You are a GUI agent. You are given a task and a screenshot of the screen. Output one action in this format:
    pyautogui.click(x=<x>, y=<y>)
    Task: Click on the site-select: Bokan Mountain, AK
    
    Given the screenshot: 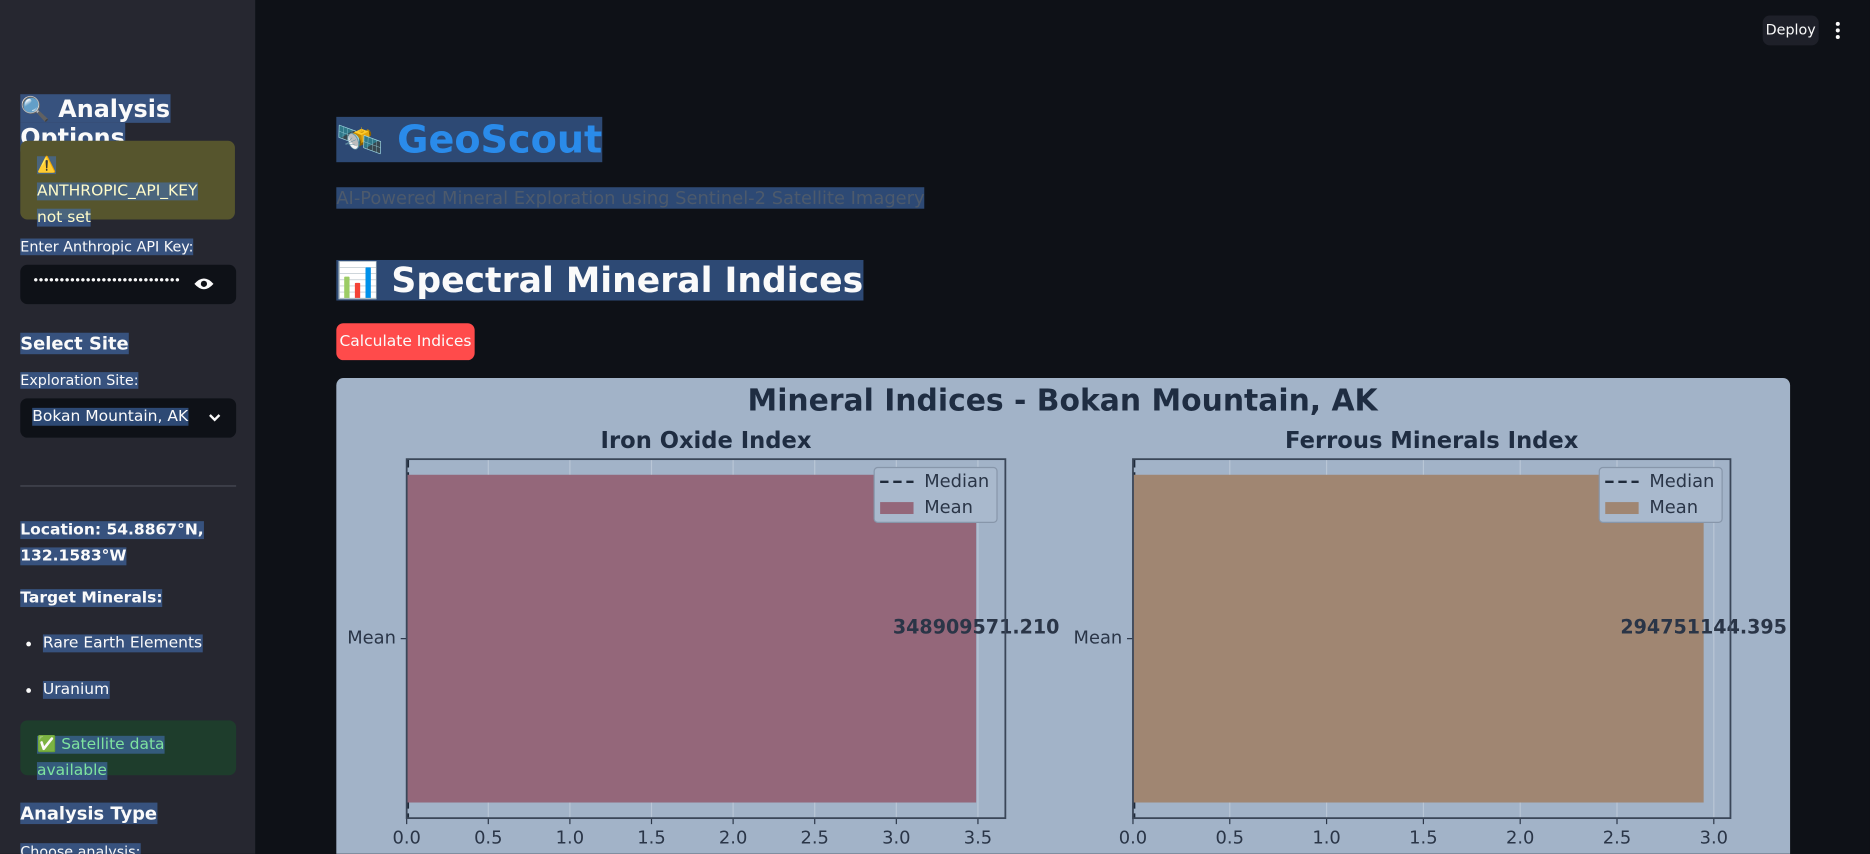 What is the action you would take?
    pyautogui.click(x=128, y=418)
    